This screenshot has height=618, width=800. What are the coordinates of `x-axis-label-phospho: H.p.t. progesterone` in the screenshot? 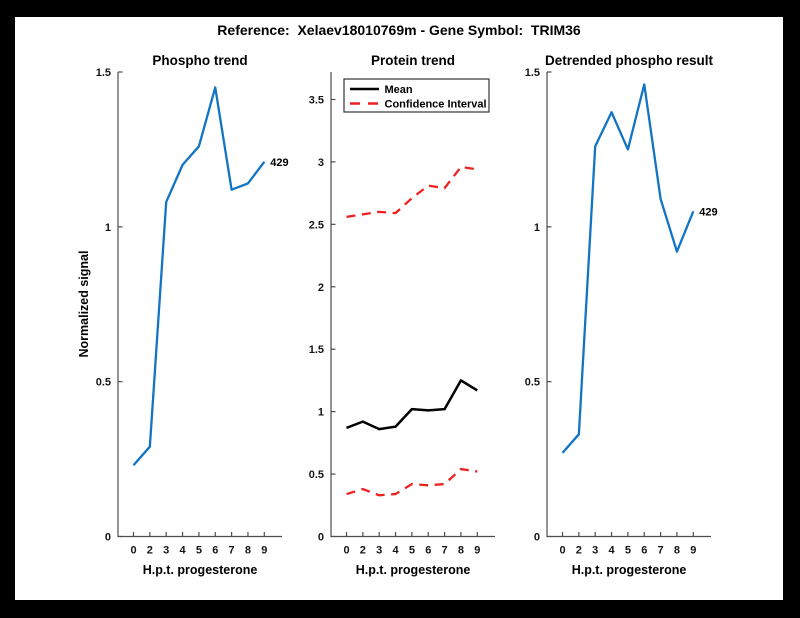 It's located at (200, 570).